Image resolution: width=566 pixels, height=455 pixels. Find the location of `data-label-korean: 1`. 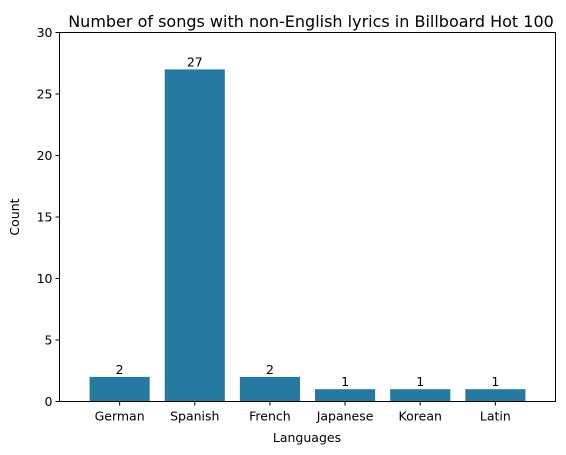

data-label-korean: 1 is located at coordinates (420, 381).